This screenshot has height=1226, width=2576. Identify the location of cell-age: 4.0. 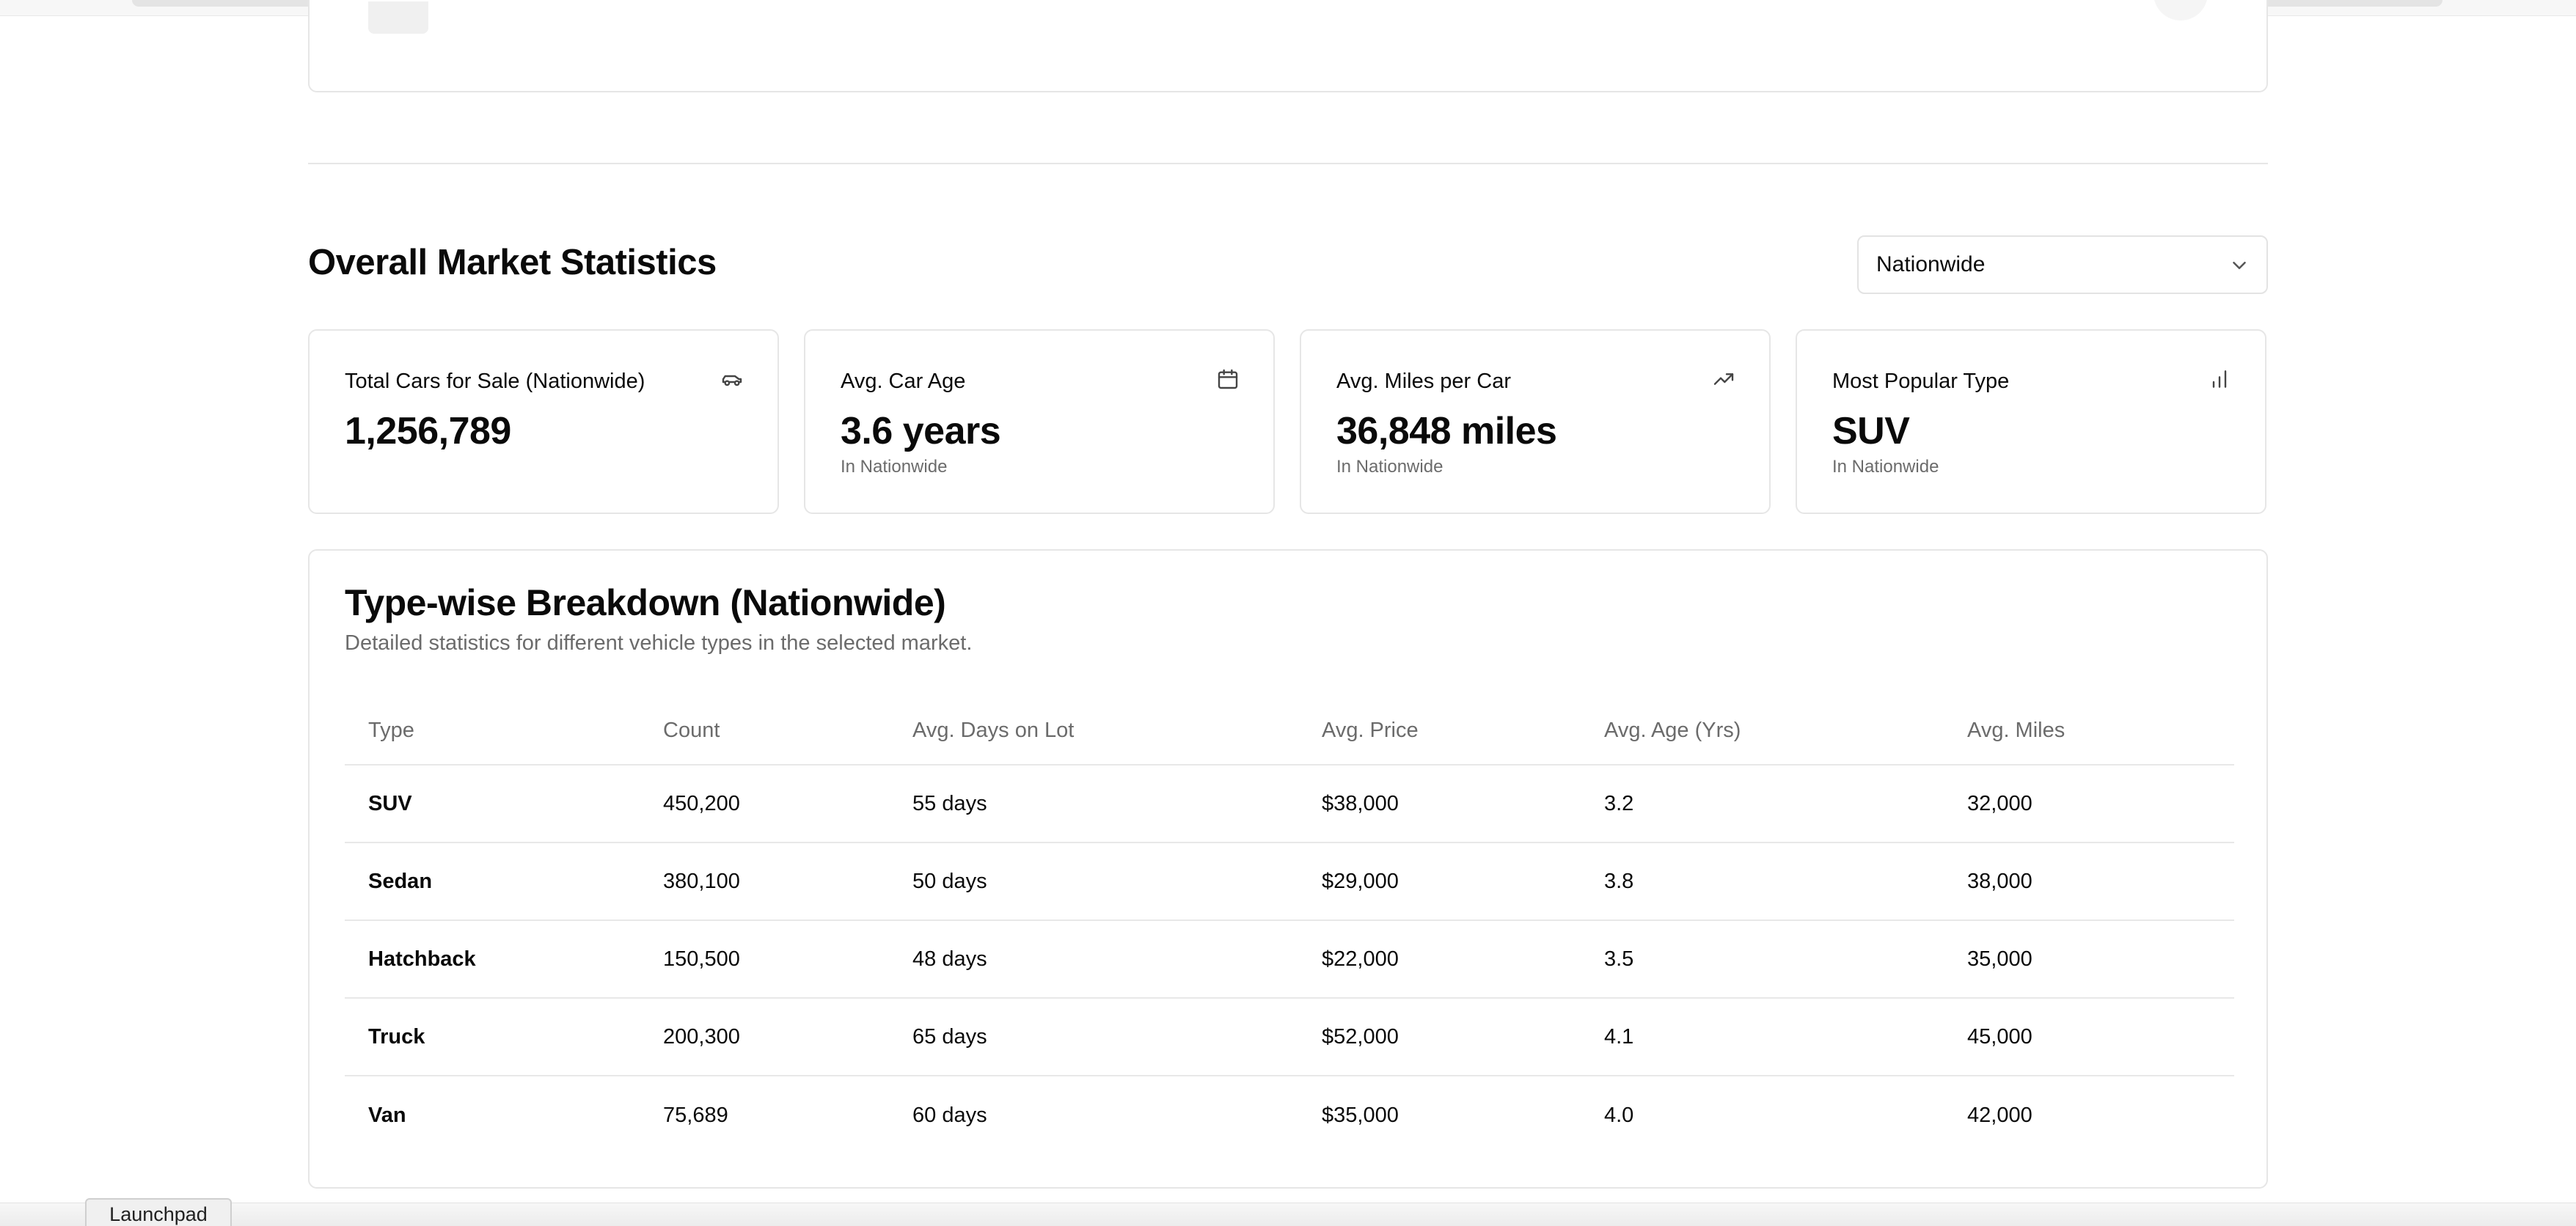
(1619, 1115).